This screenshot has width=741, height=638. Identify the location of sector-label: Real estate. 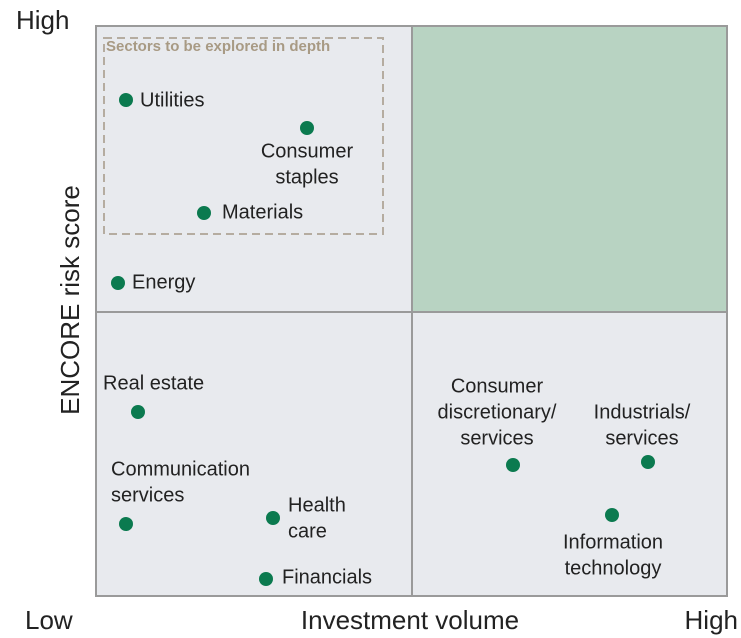
(153, 383).